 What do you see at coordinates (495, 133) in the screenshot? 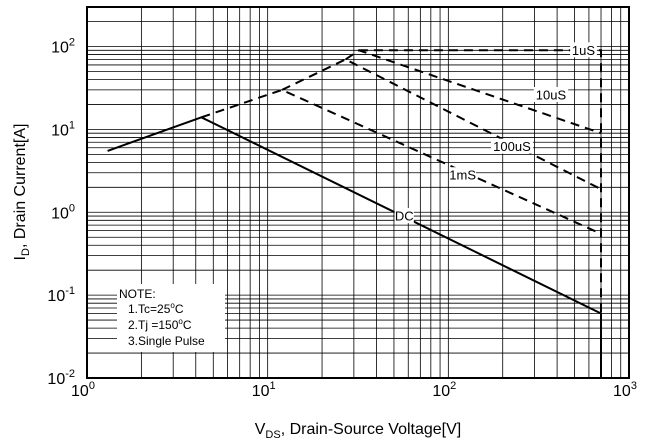
I see `series-labels-layer: DC 1mS 100uS 10uS 1uS` at bounding box center [495, 133].